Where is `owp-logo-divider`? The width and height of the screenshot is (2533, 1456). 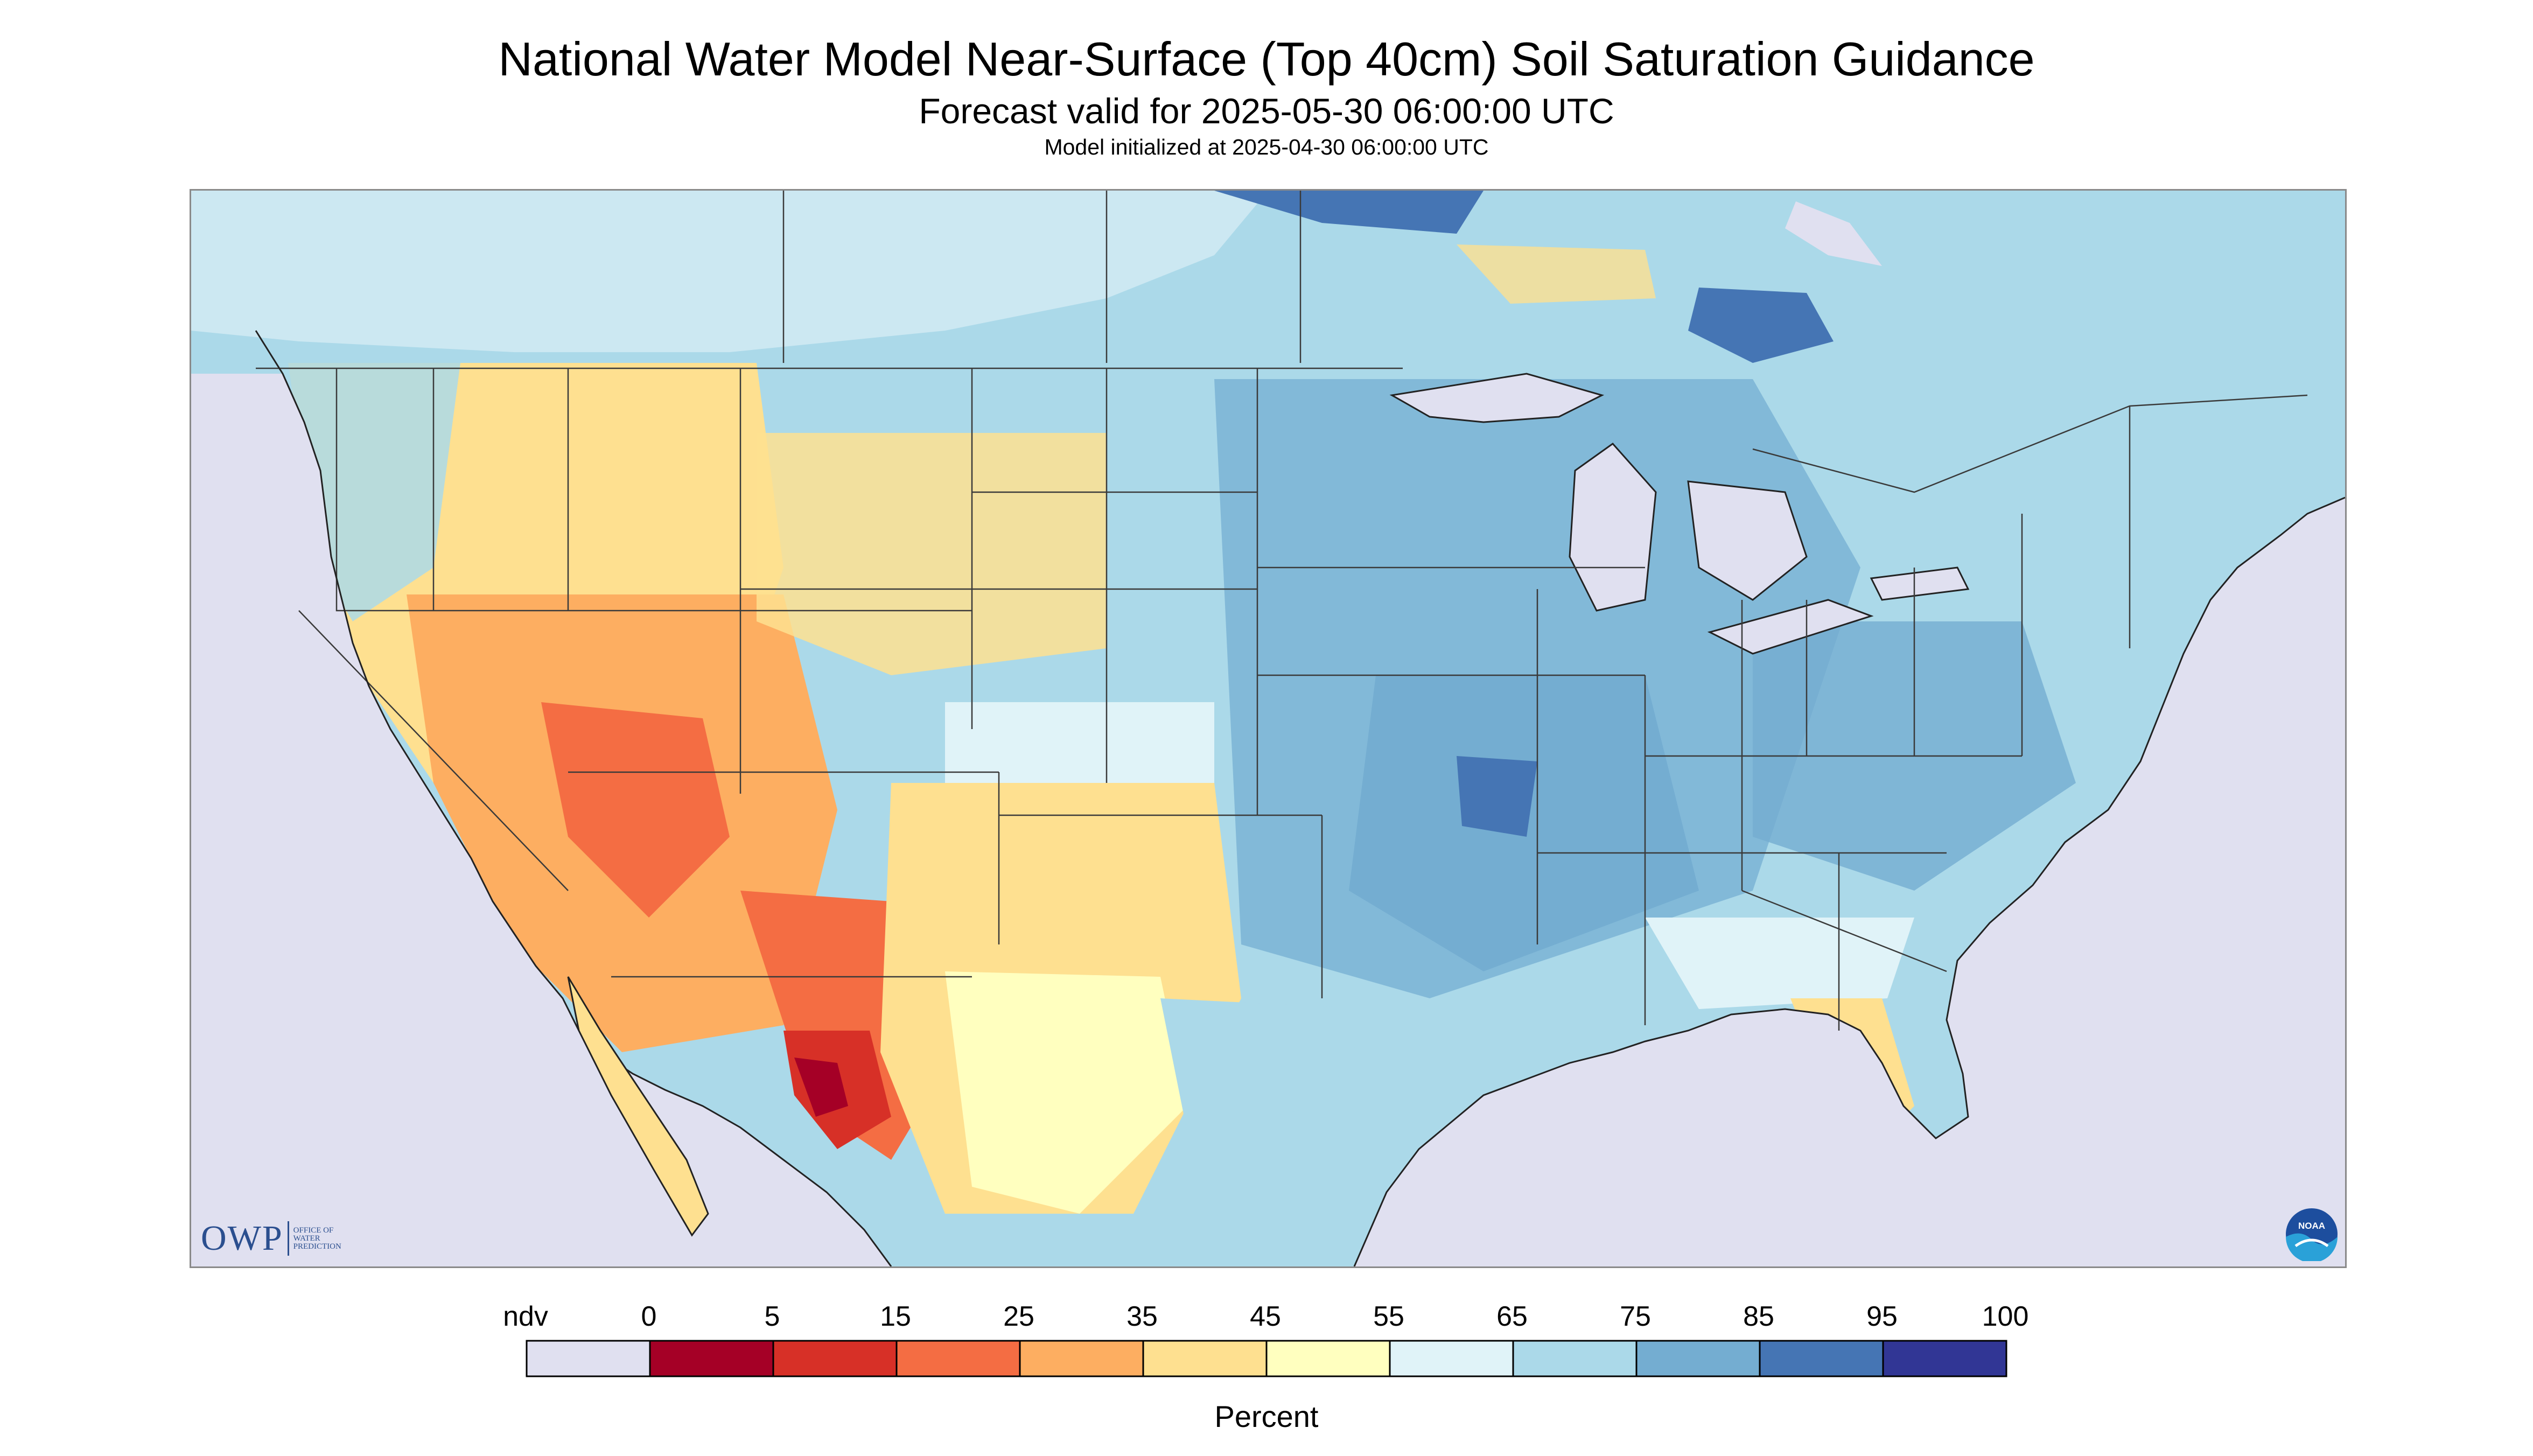 owp-logo-divider is located at coordinates (288, 1238).